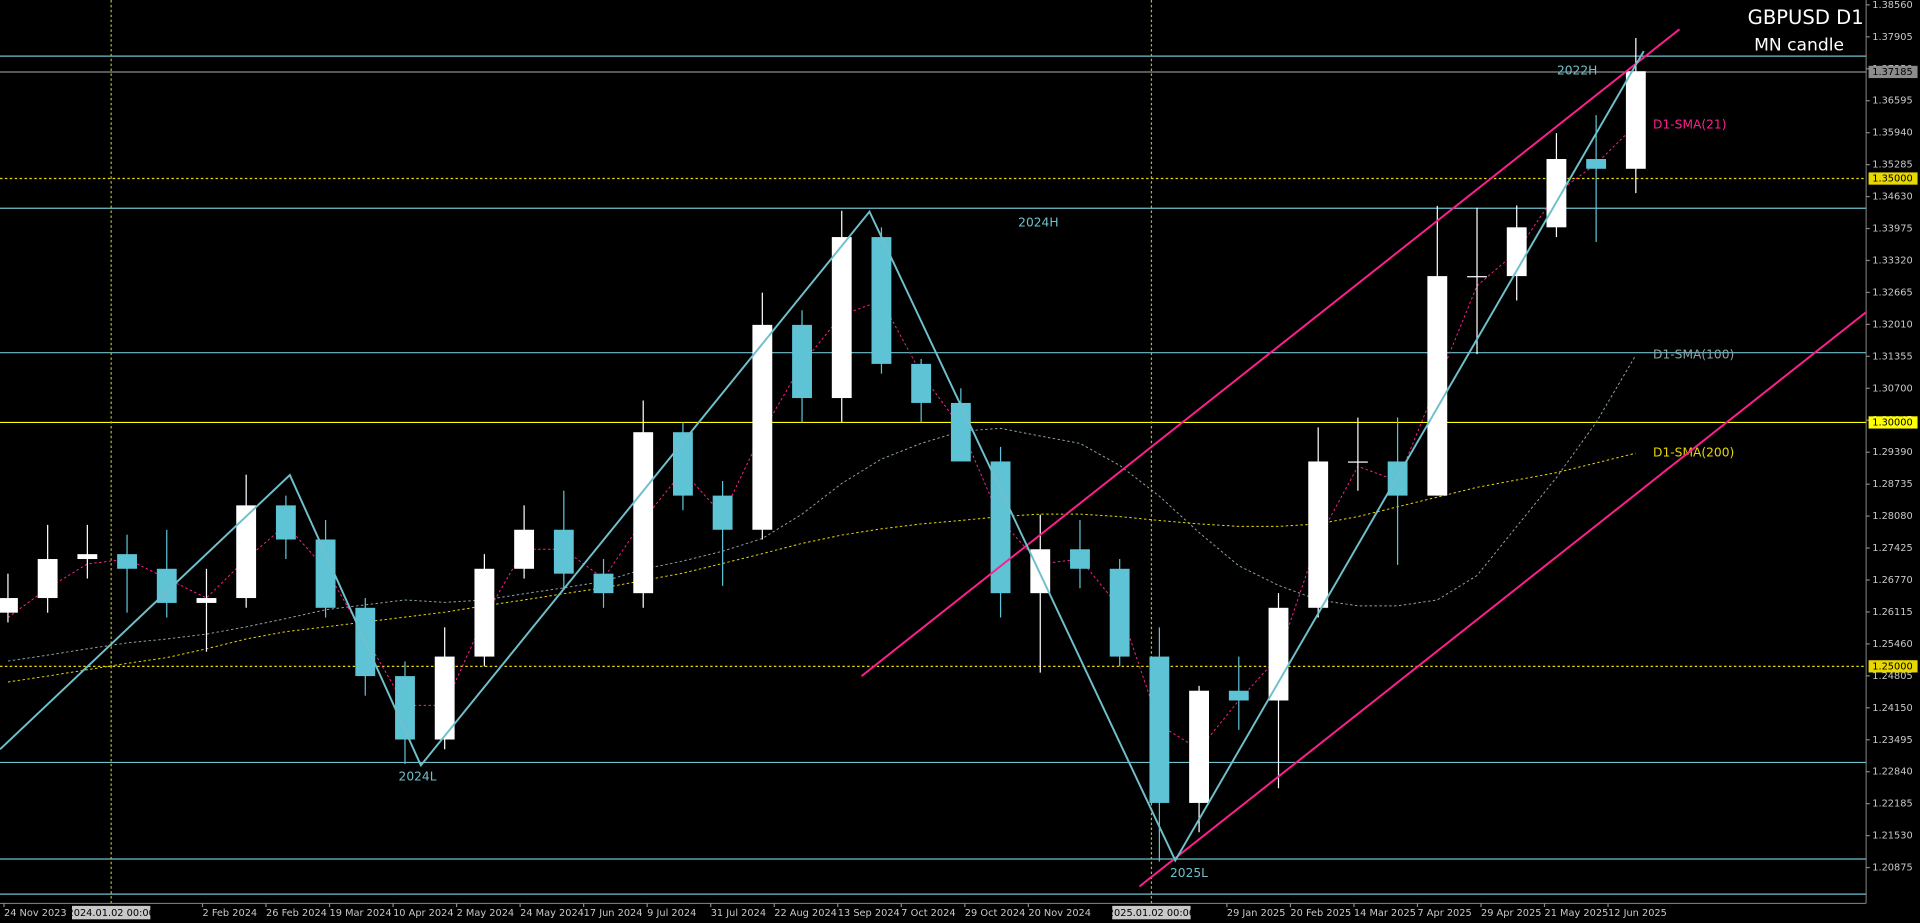 This screenshot has width=1920, height=923. I want to click on y-tick-label: 1.34630, so click(1892, 197).